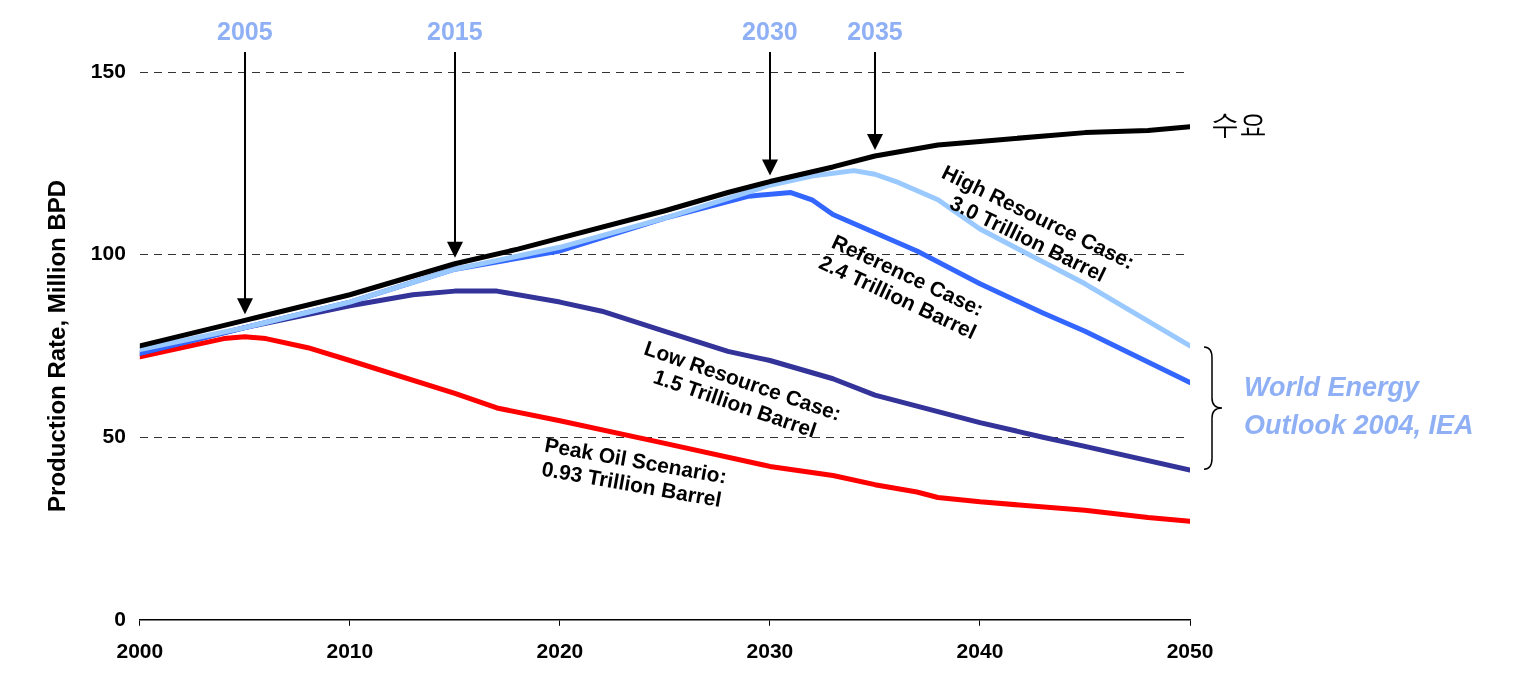 The height and width of the screenshot is (684, 1528). What do you see at coordinates (108, 253) in the screenshot?
I see `y-tick-label: 100` at bounding box center [108, 253].